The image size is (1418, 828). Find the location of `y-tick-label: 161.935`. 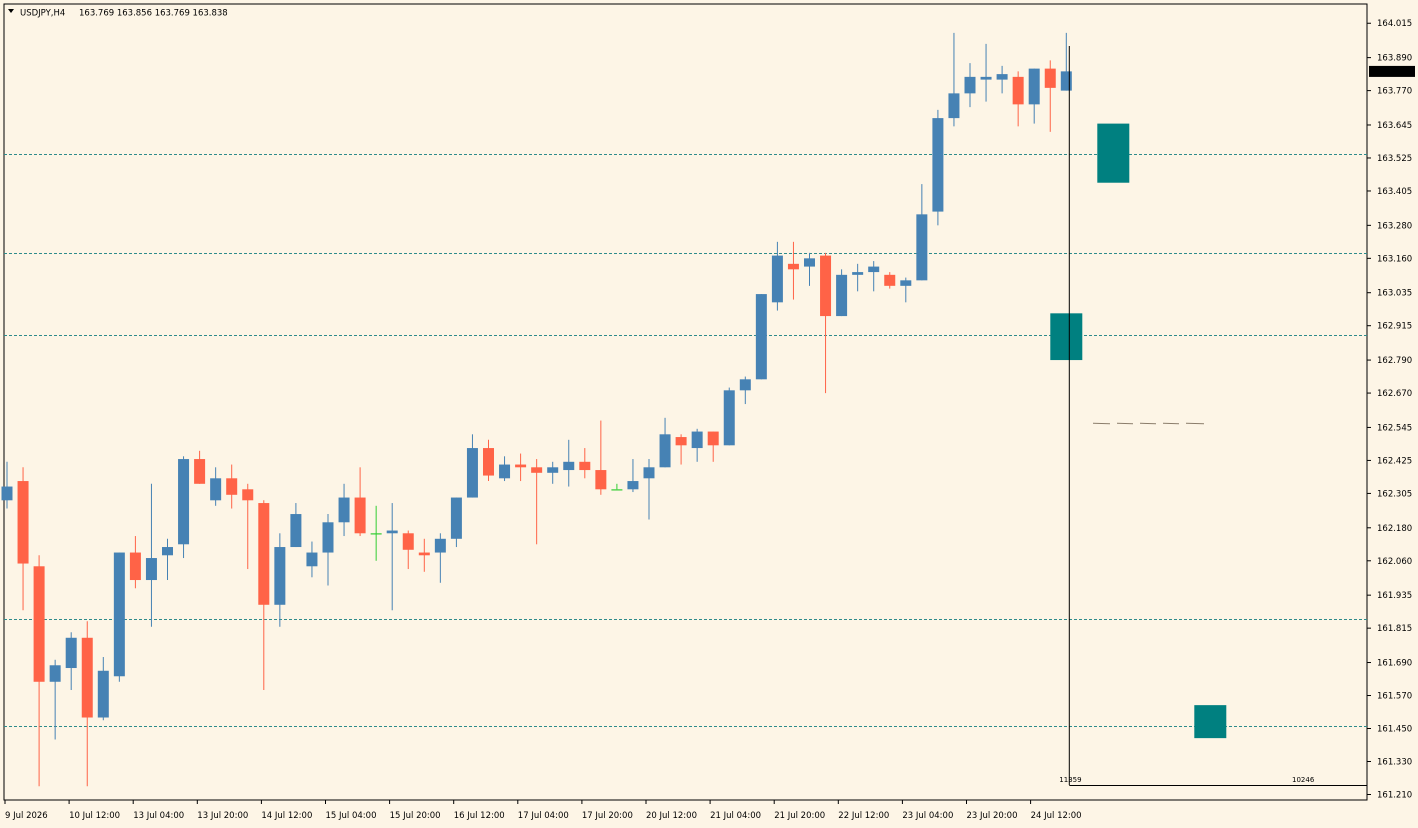

y-tick-label: 161.935 is located at coordinates (1394, 596).